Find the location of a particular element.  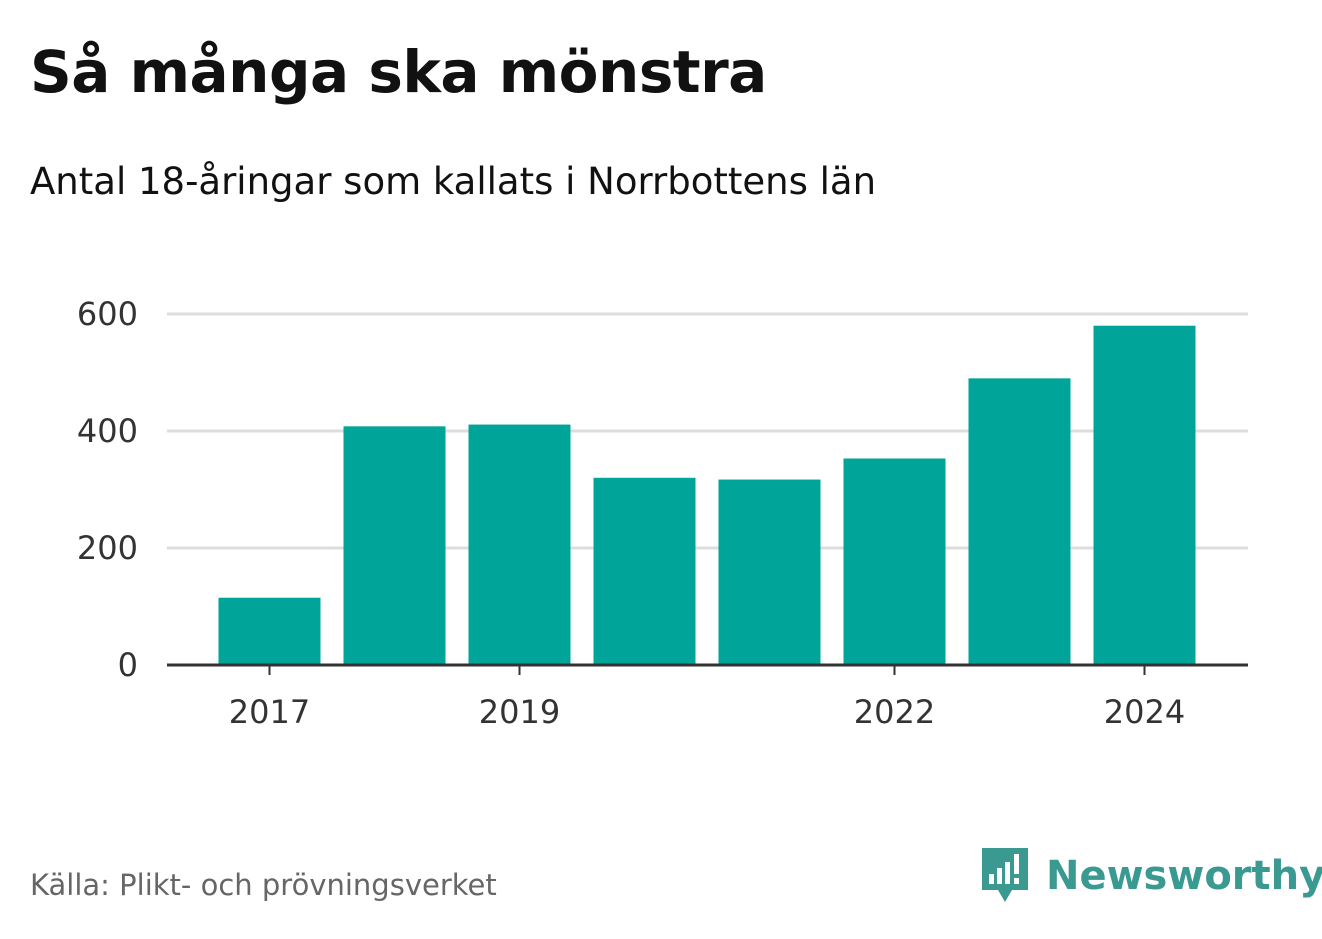

bar-2023 is located at coordinates (1019, 521).